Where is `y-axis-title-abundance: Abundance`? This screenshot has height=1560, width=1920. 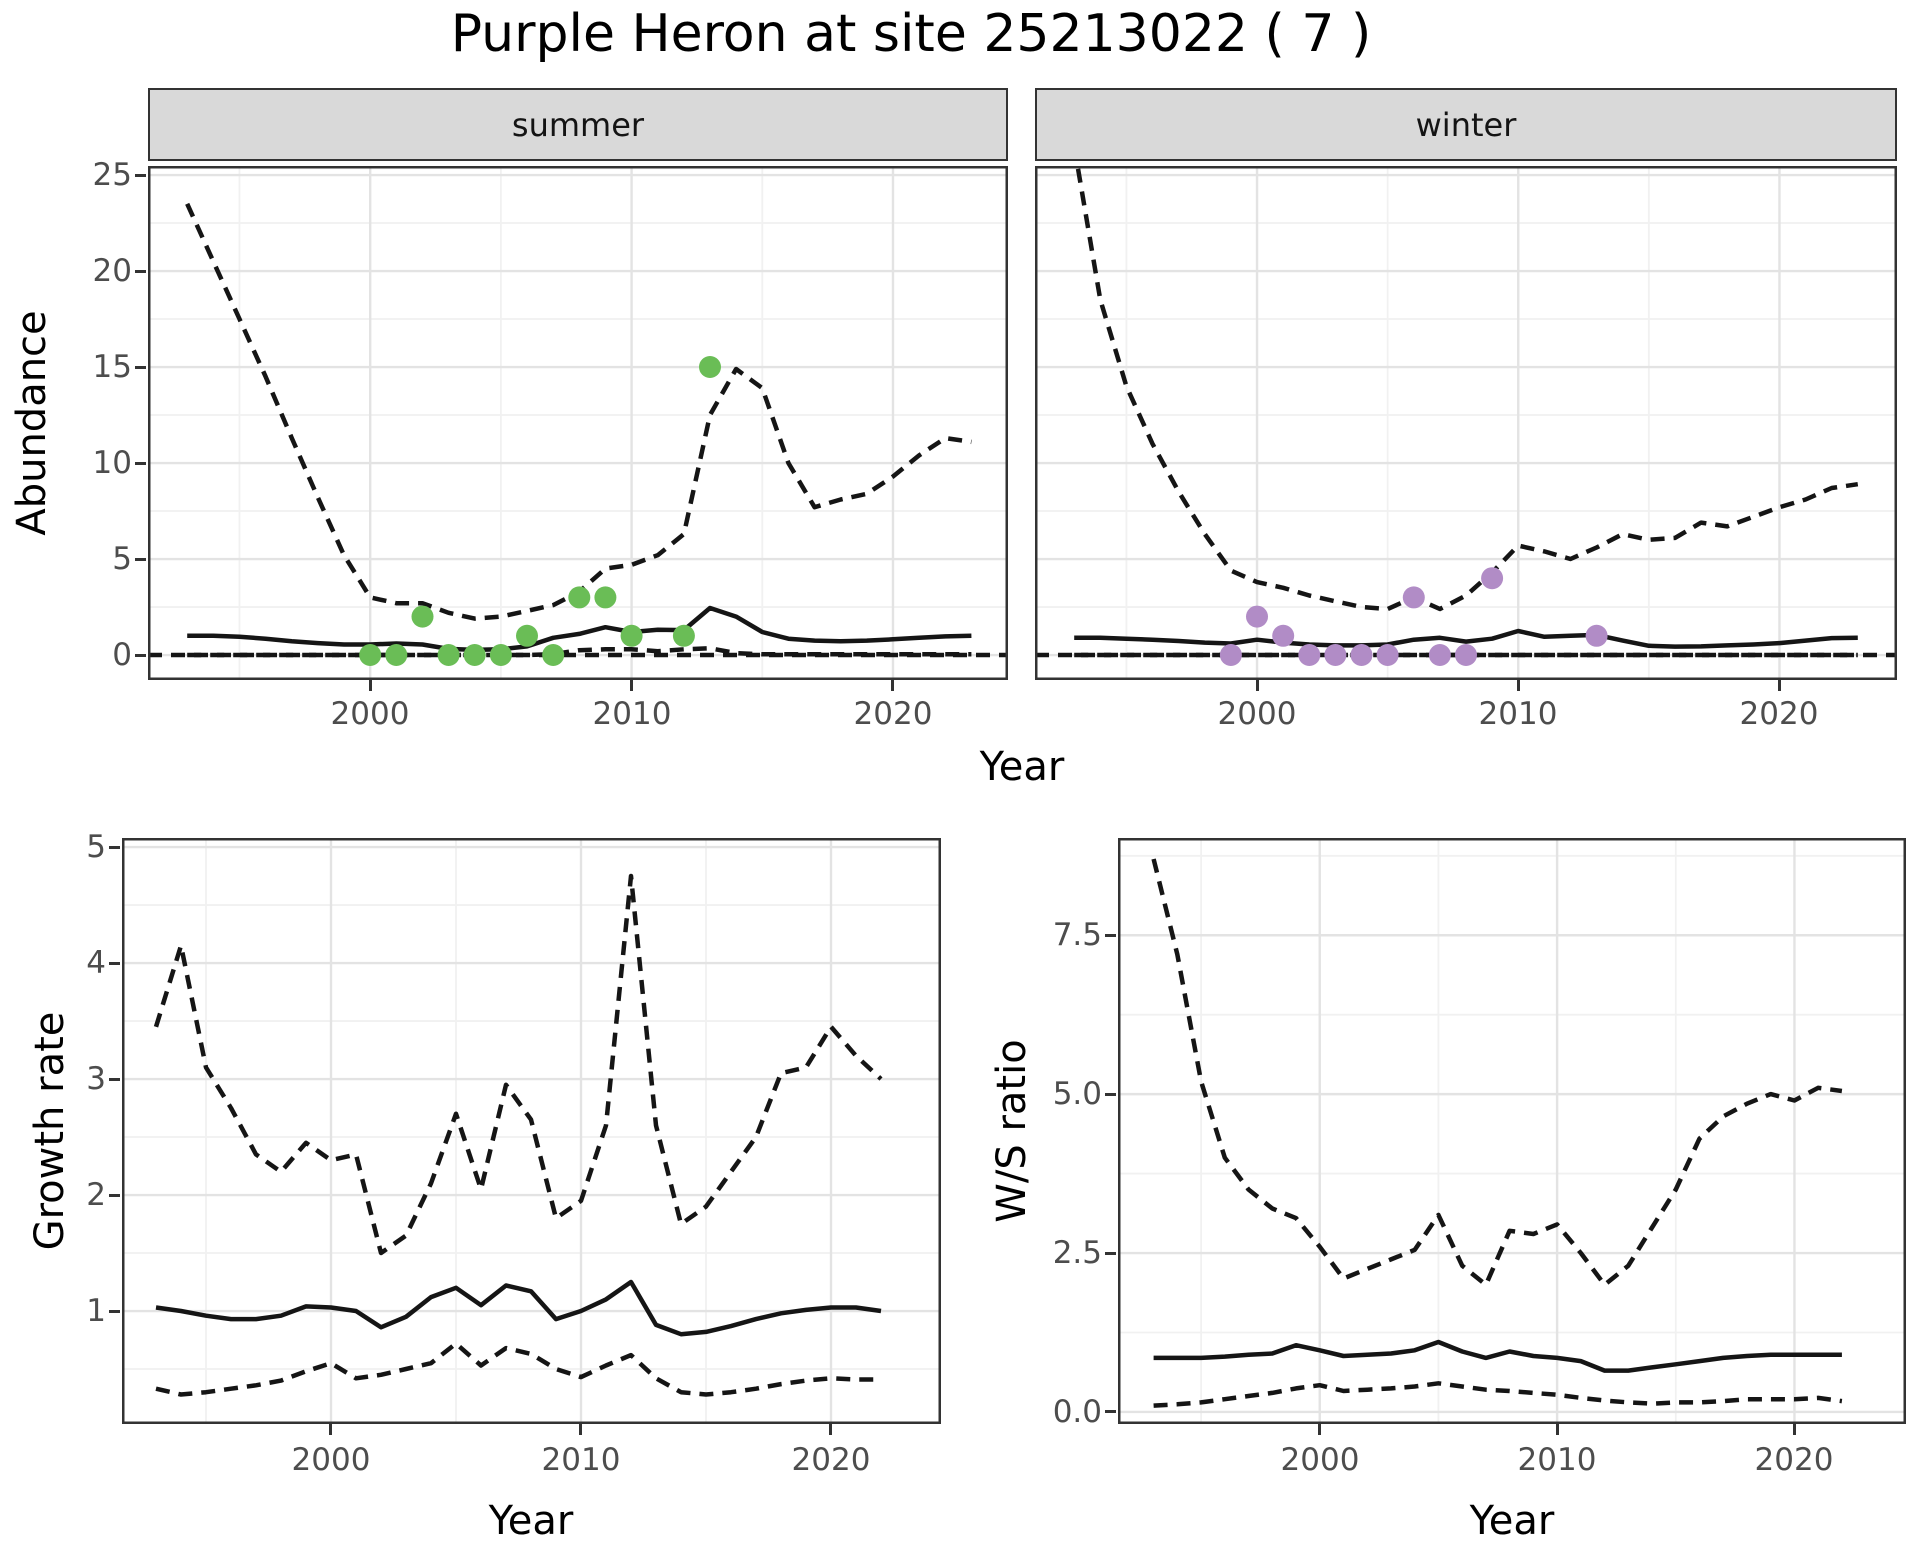
y-axis-title-abundance: Abundance is located at coordinates (32, 423).